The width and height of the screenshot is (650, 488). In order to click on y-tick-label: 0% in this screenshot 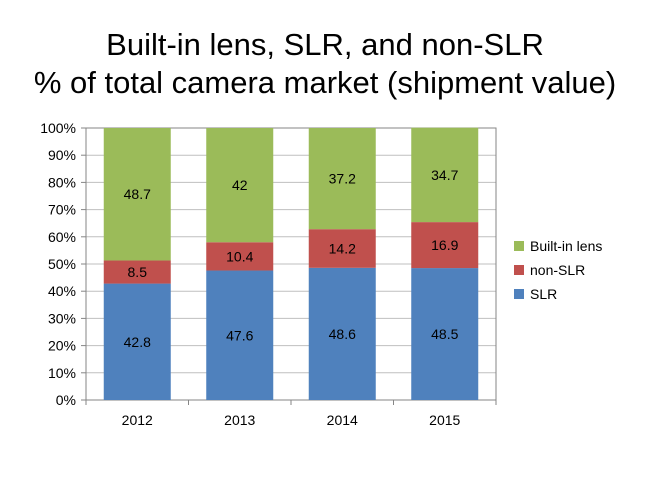, I will do `click(66, 400)`.